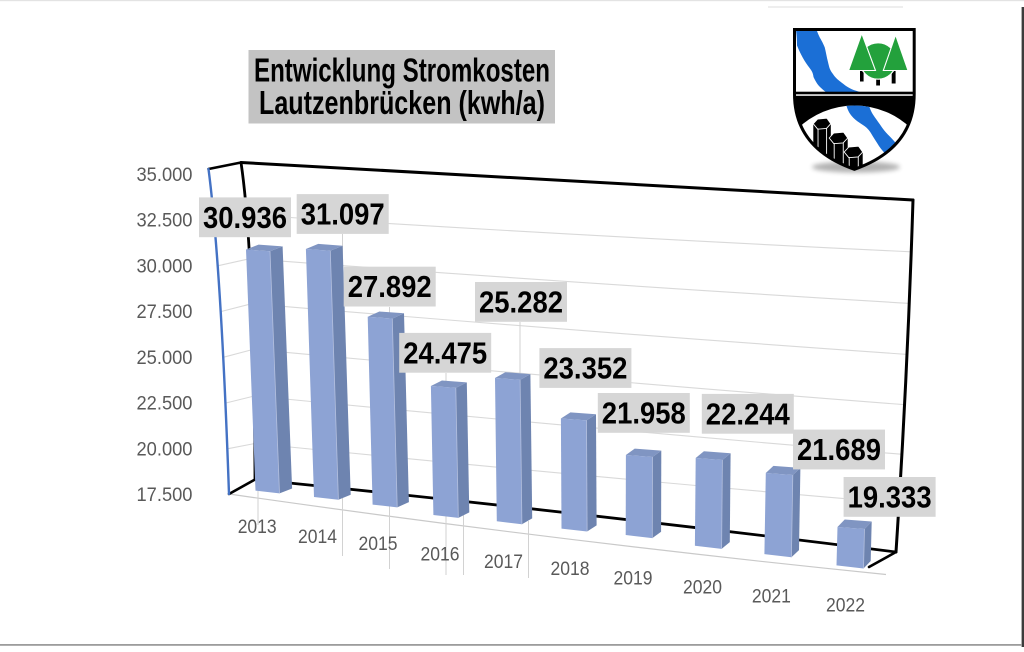  Describe the element at coordinates (165, 404) in the screenshot. I see `svg-text: 22.500` at that location.